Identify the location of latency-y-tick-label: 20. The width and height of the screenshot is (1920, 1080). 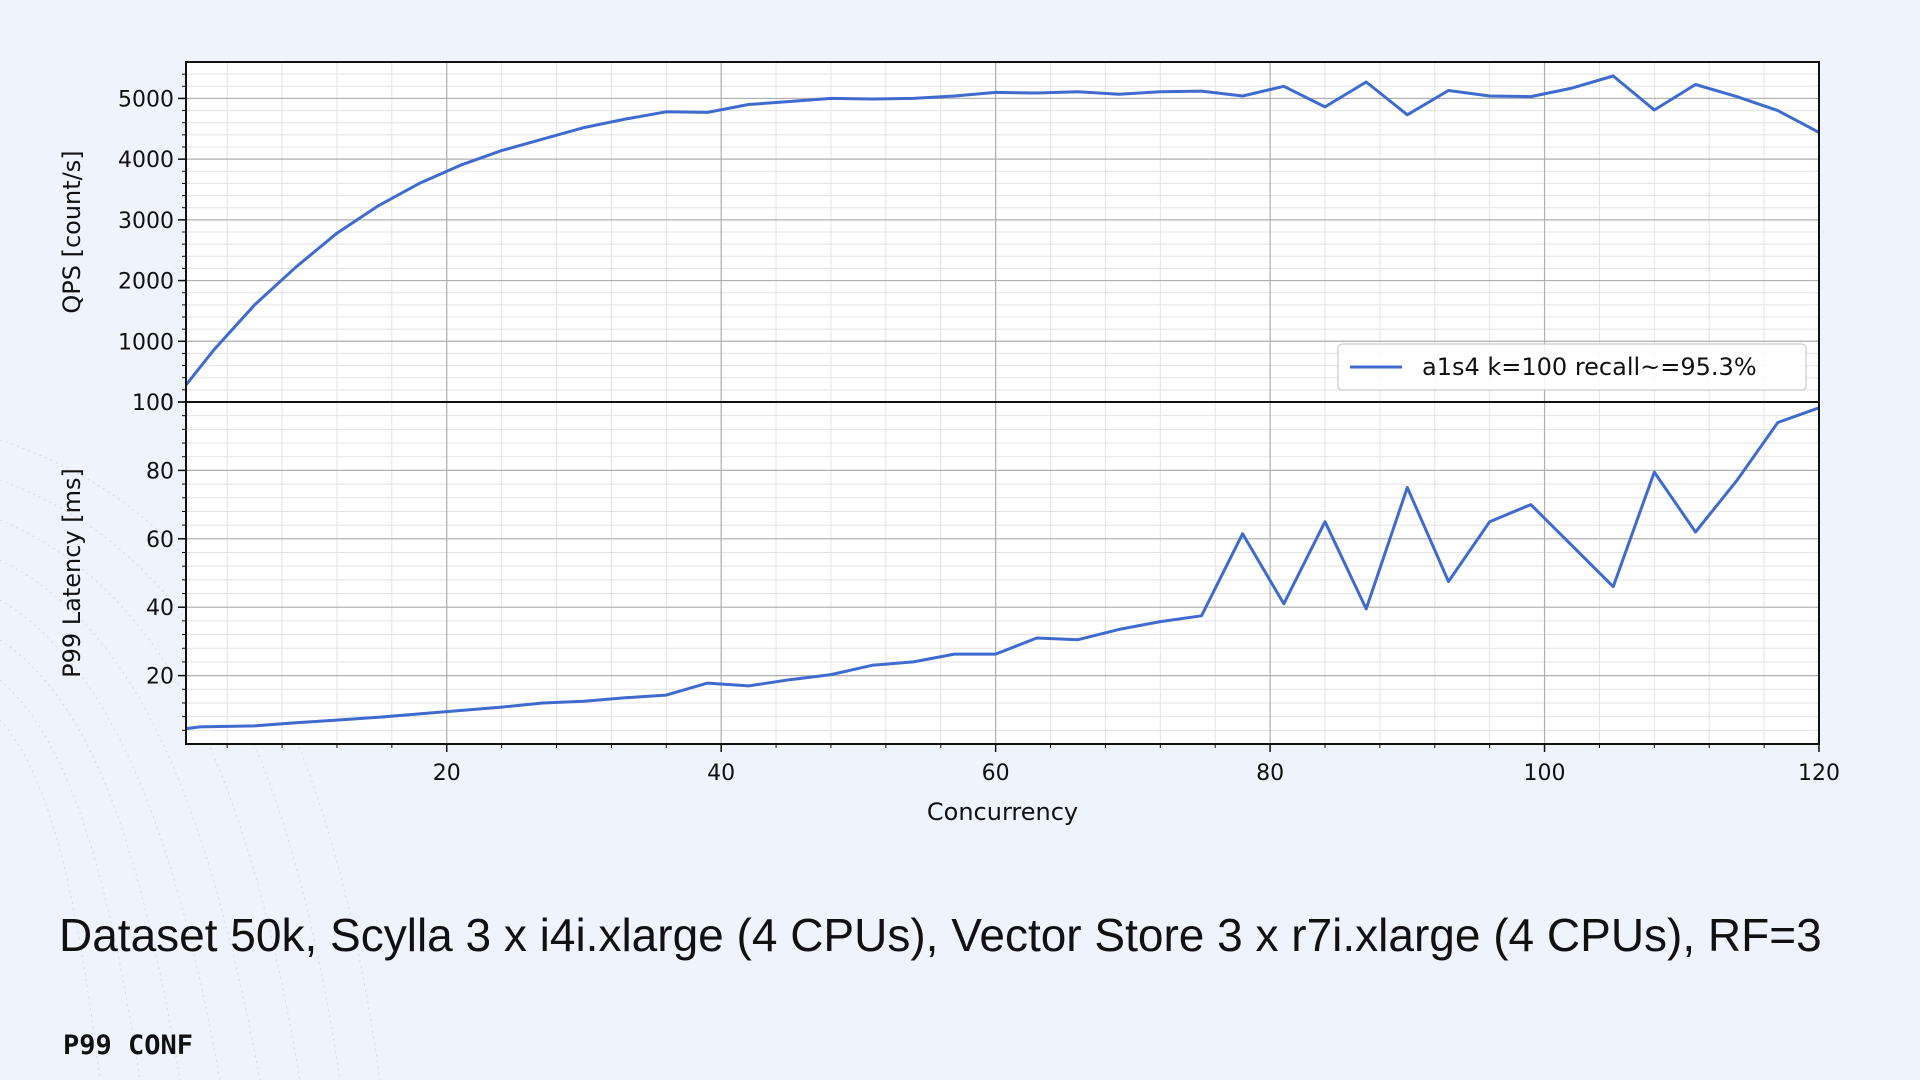
(160, 677).